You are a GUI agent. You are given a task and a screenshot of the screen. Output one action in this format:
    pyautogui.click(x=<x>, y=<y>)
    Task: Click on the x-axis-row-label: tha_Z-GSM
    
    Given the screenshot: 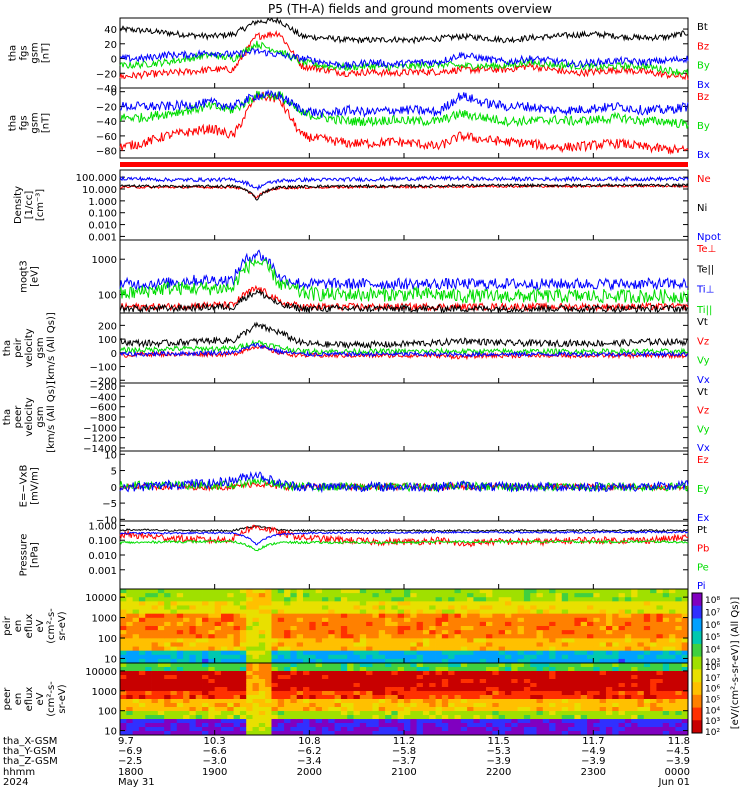 What is the action you would take?
    pyautogui.click(x=30, y=761)
    